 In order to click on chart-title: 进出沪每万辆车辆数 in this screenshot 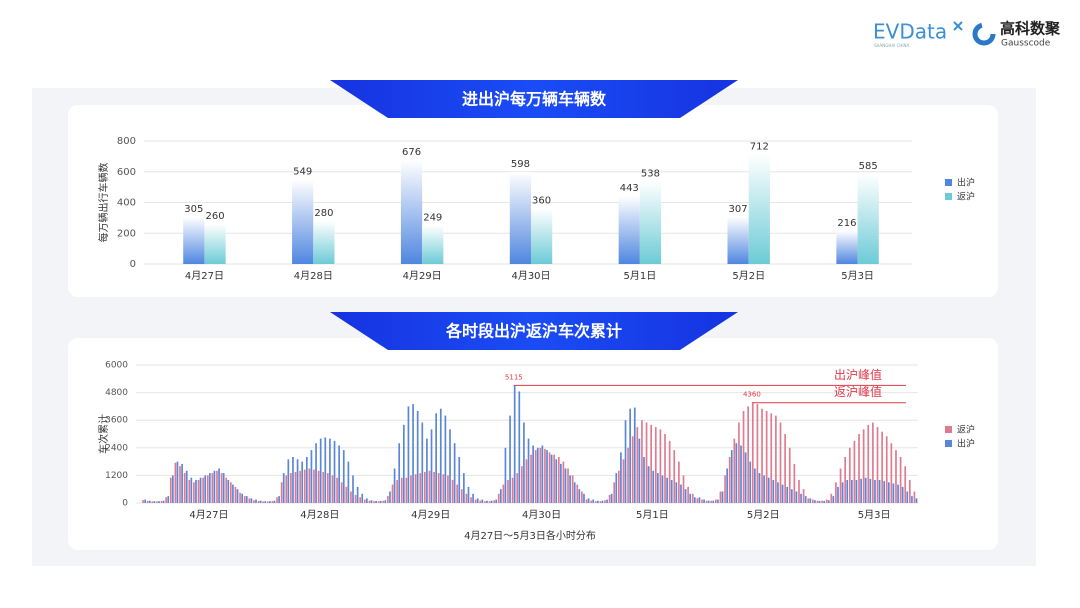, I will do `click(534, 99)`.